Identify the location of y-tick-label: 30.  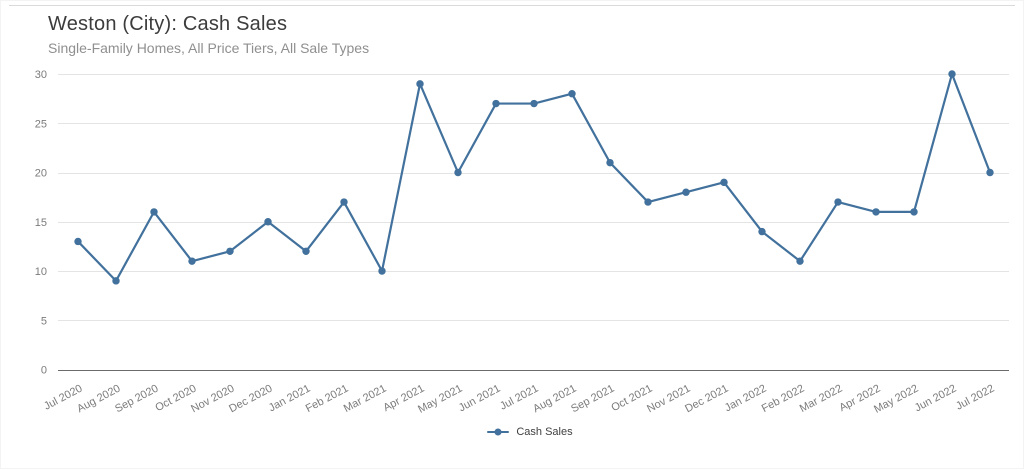
(41, 75).